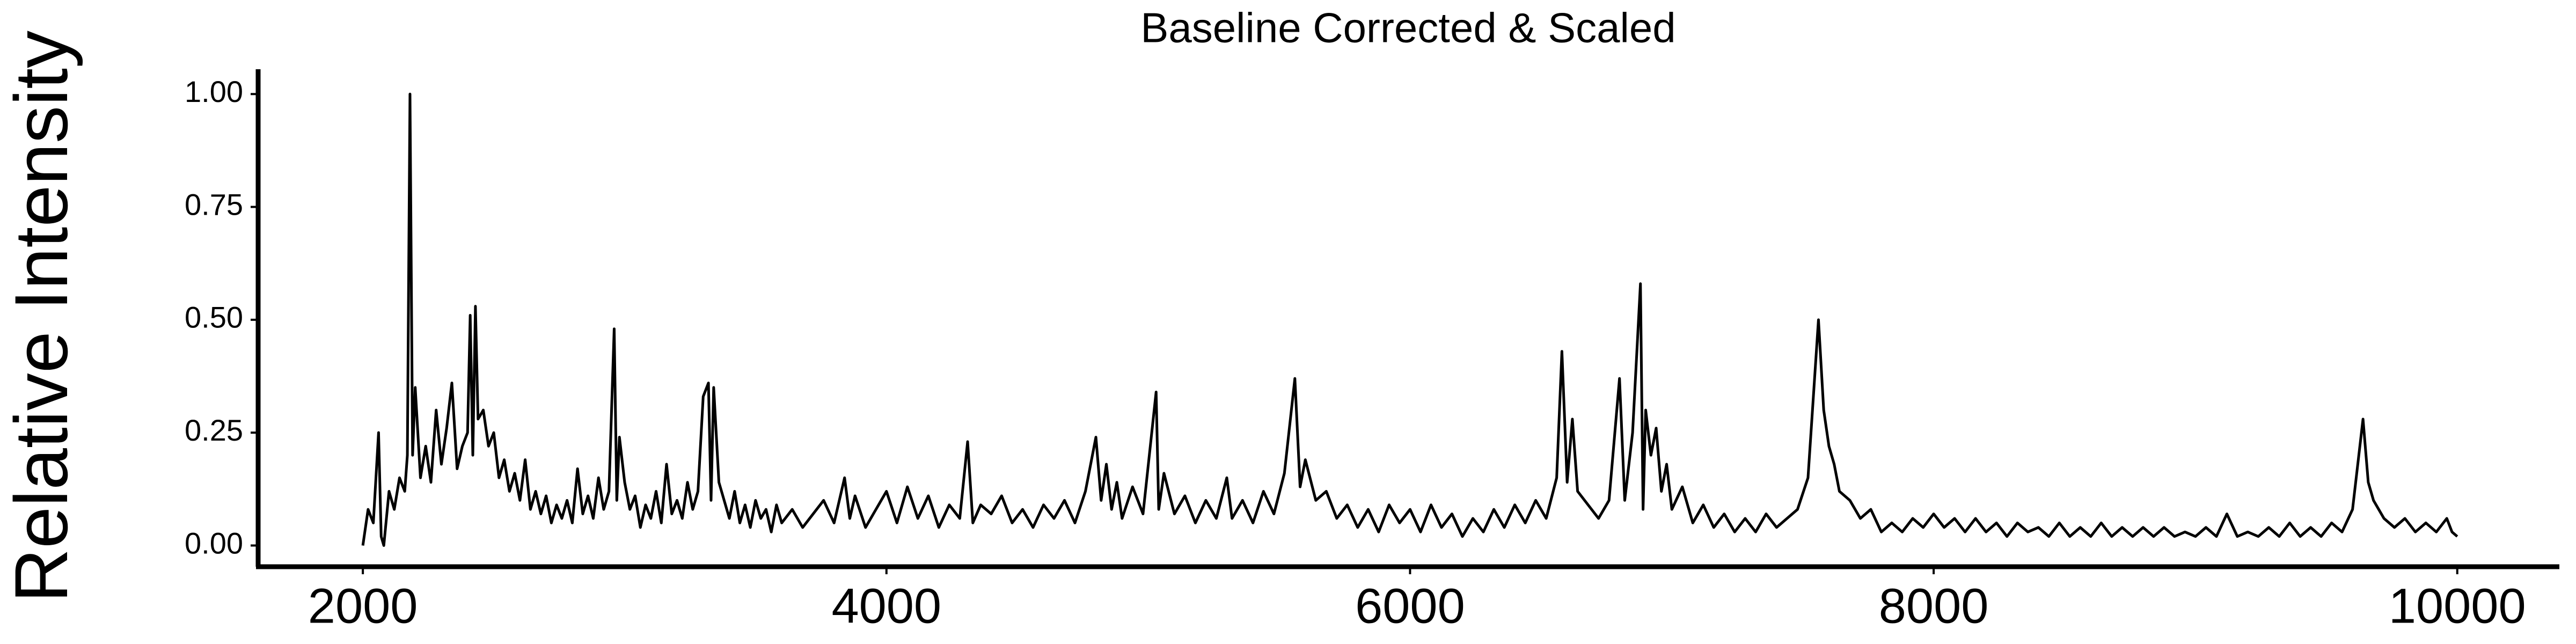 This screenshot has height=644, width=2576. What do you see at coordinates (1934, 606) in the screenshot?
I see `x-tick-label: 8000` at bounding box center [1934, 606].